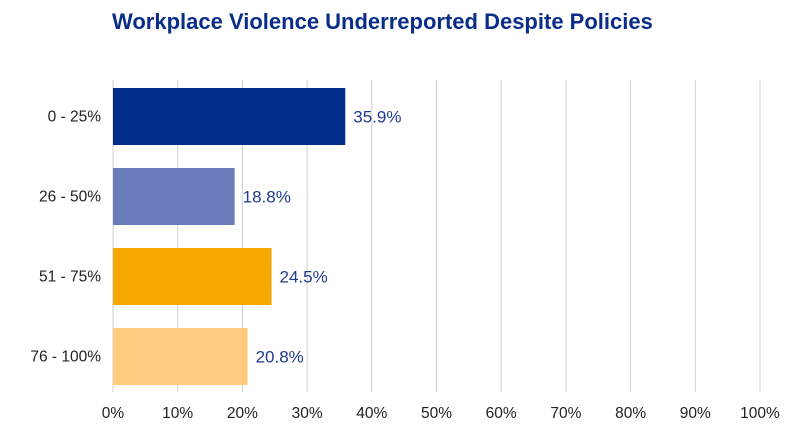 This screenshot has width=792, height=424. Describe the element at coordinates (70, 277) in the screenshot. I see `category-label-3: 51 - 75%` at that location.